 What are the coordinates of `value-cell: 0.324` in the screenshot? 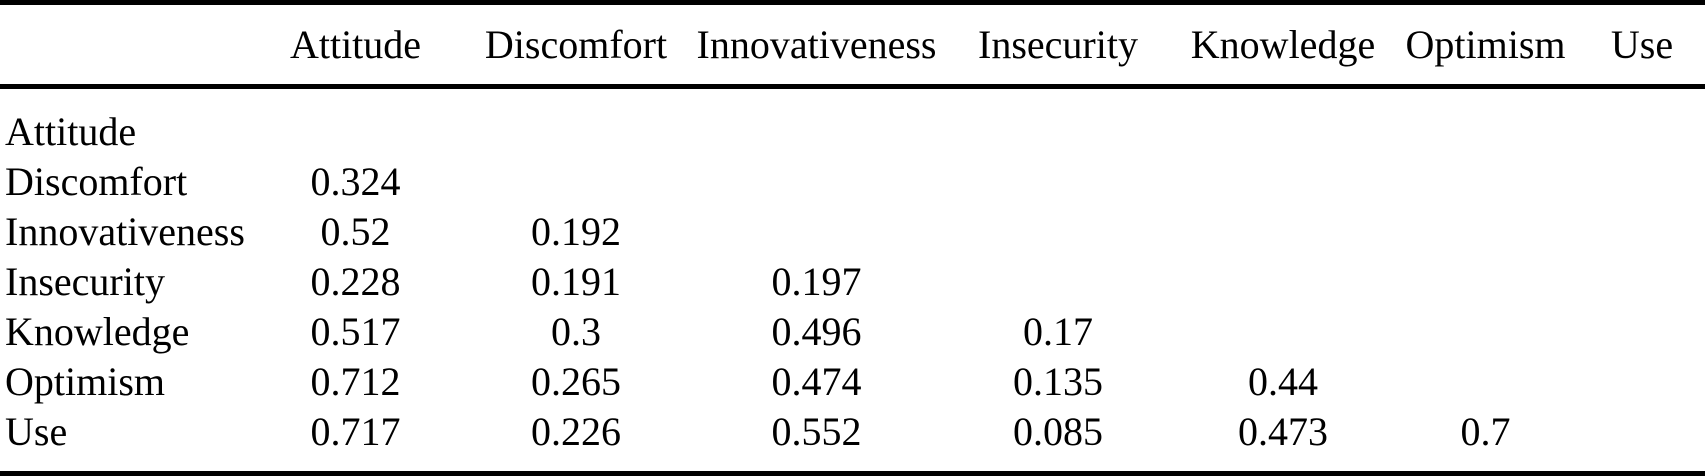 It's located at (355, 181).